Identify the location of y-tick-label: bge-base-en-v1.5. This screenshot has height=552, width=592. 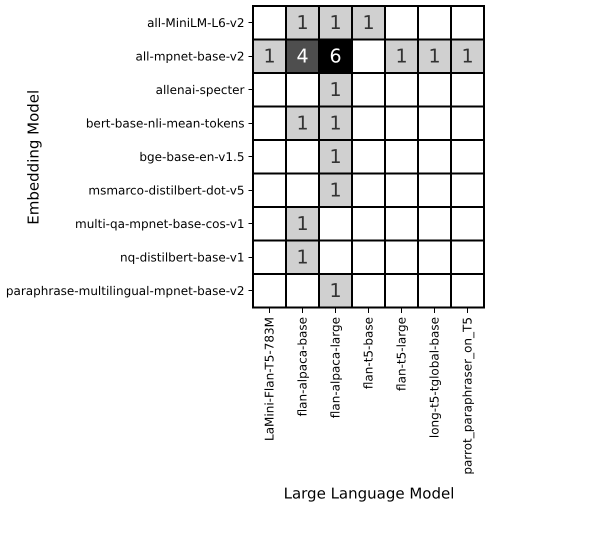
(191, 157).